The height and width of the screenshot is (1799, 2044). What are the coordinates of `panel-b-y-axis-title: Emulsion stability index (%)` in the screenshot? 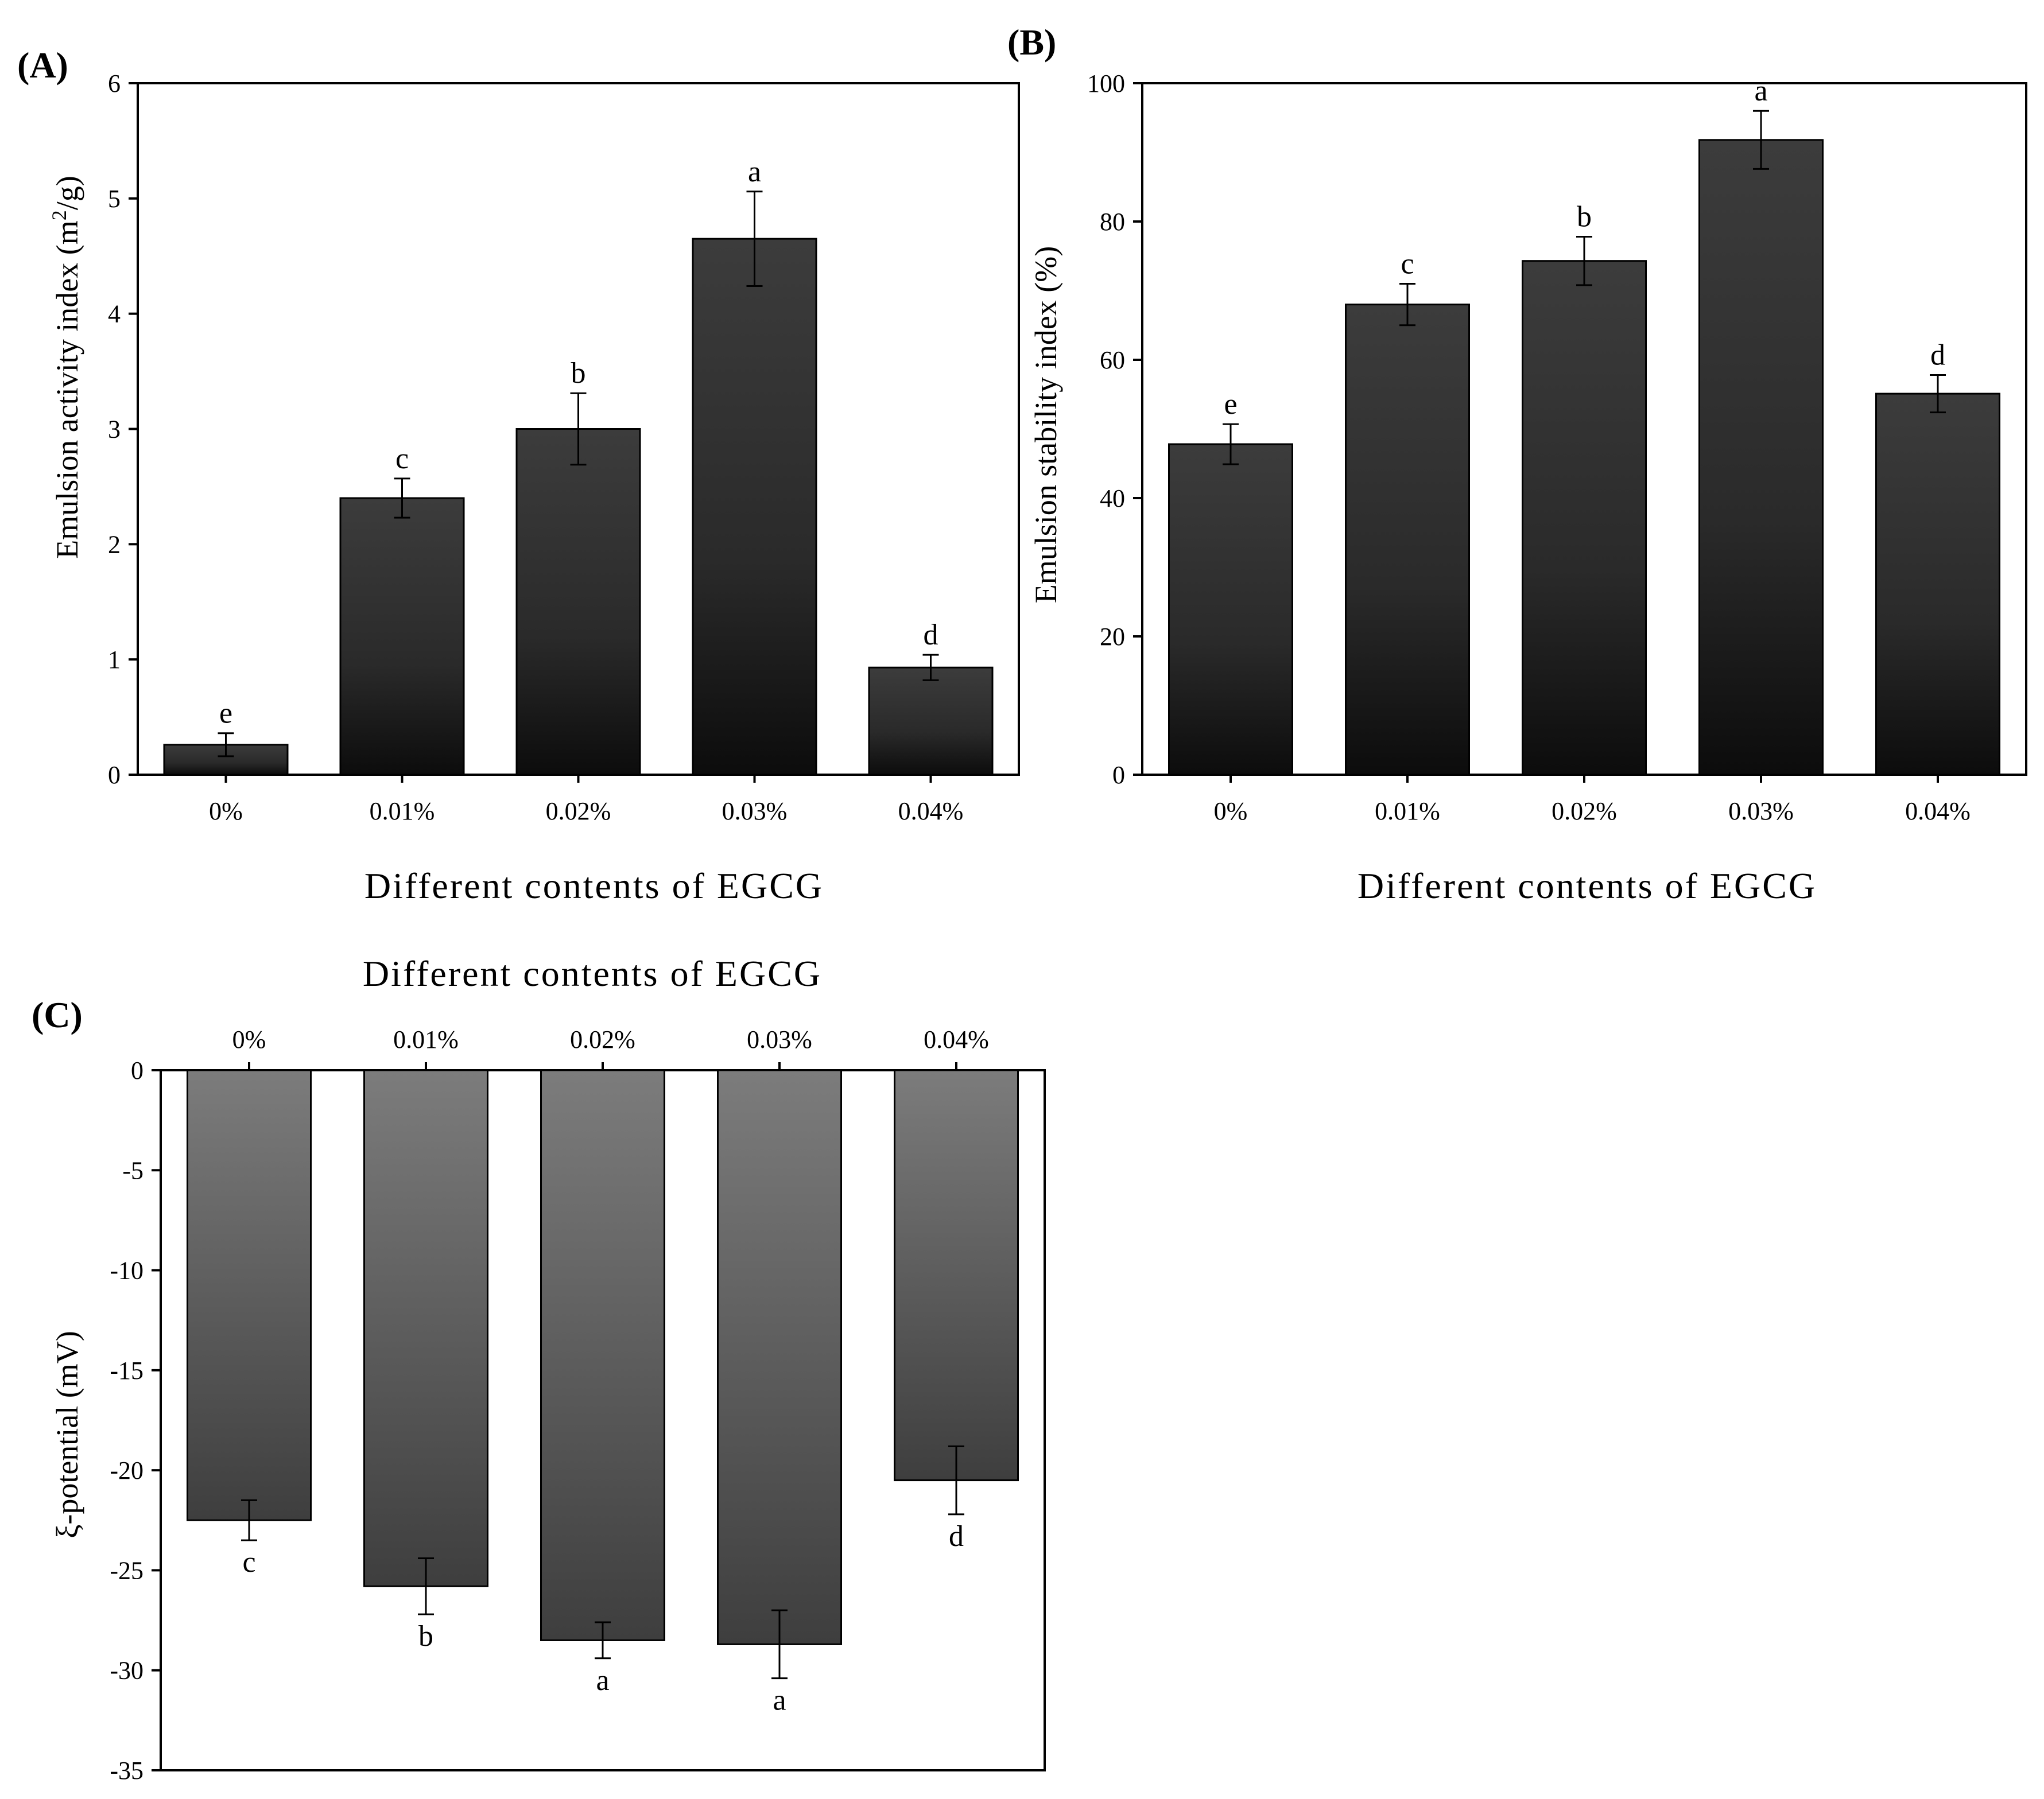 It's located at (1046, 424).